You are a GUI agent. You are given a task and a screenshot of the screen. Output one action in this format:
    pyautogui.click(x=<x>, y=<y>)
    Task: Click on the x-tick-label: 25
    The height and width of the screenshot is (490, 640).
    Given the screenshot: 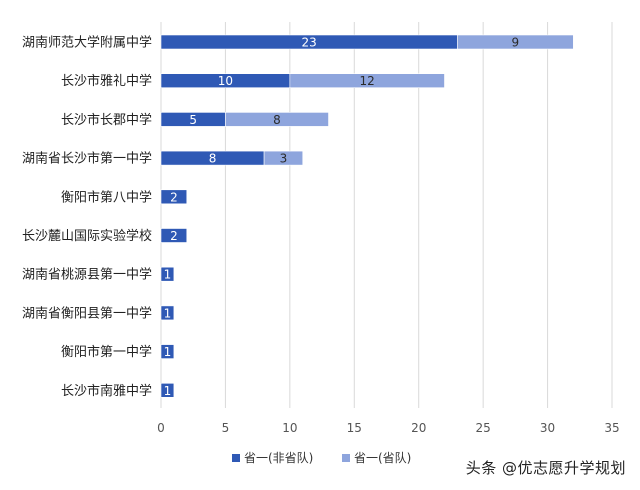 What is the action you would take?
    pyautogui.click(x=483, y=428)
    